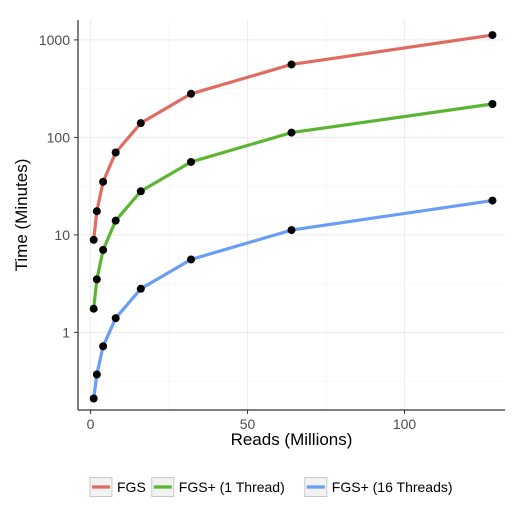 The width and height of the screenshot is (531, 531). I want to click on legend: FGS FGS+ (1 Thread) FGS+ (16 Threads), so click(271, 487).